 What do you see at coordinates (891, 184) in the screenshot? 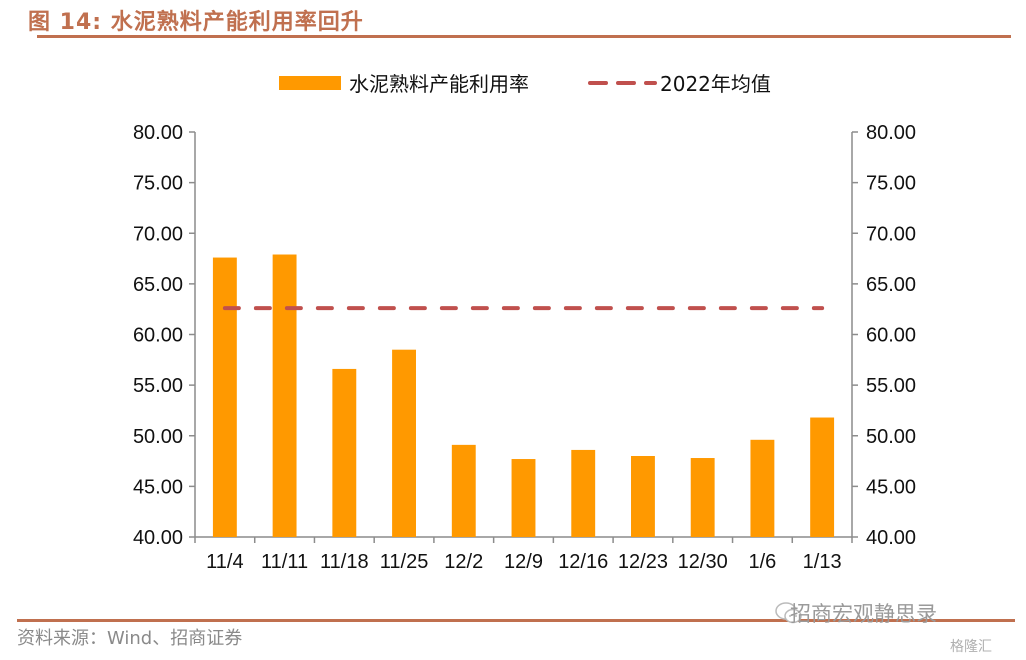
I see `y2-tick-label: 75.00` at bounding box center [891, 184].